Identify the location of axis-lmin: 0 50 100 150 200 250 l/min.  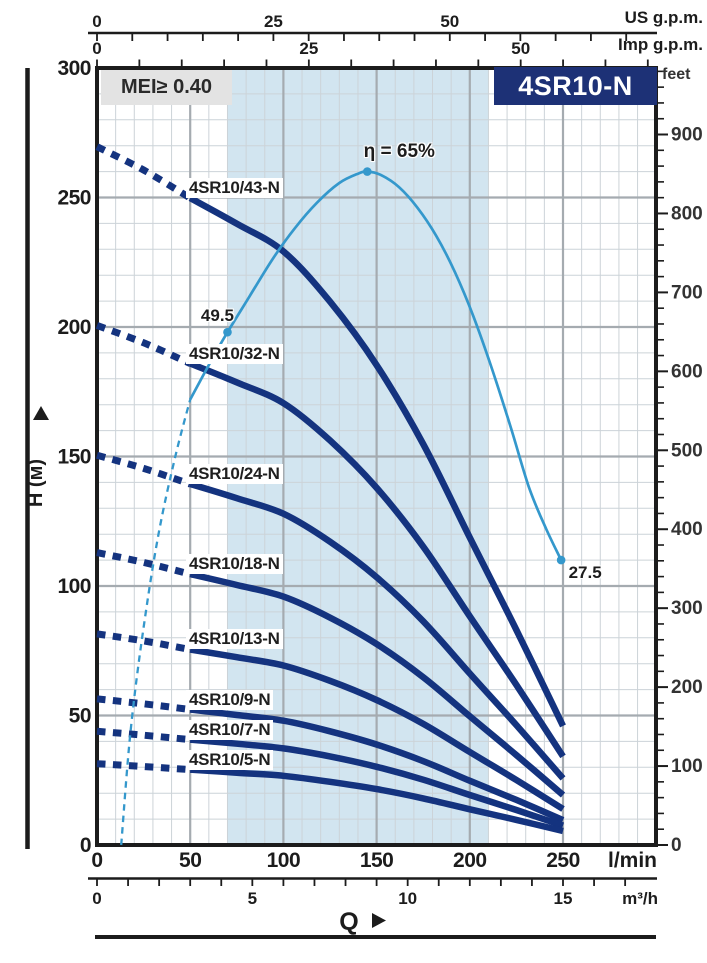
(374, 860).